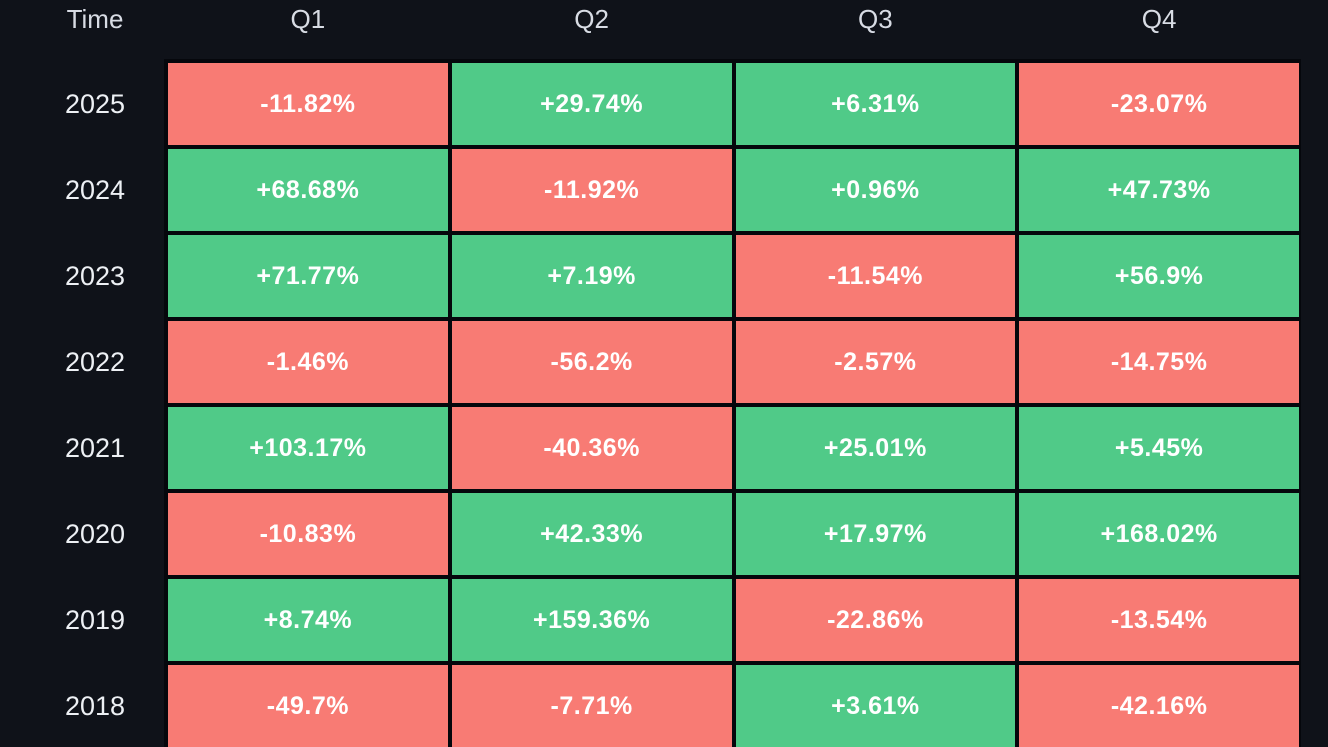 This screenshot has width=1328, height=747. What do you see at coordinates (308, 534) in the screenshot?
I see `cell-2020-q1: -10.83%` at bounding box center [308, 534].